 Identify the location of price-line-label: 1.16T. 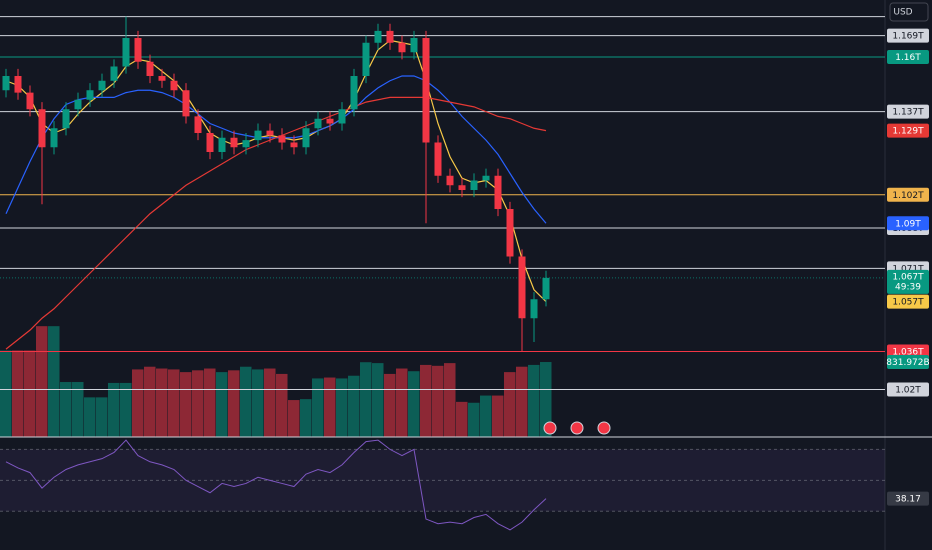
(908, 58).